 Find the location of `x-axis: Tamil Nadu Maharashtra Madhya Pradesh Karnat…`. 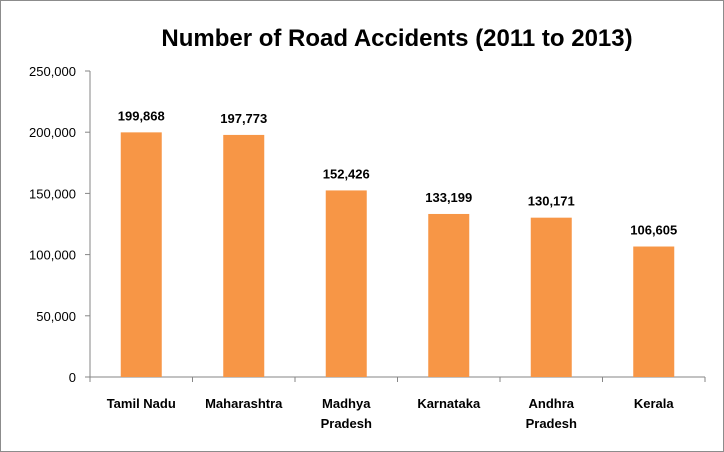

x-axis: Tamil Nadu Maharashtra Madhya Pradesh Karnat… is located at coordinates (397, 403).